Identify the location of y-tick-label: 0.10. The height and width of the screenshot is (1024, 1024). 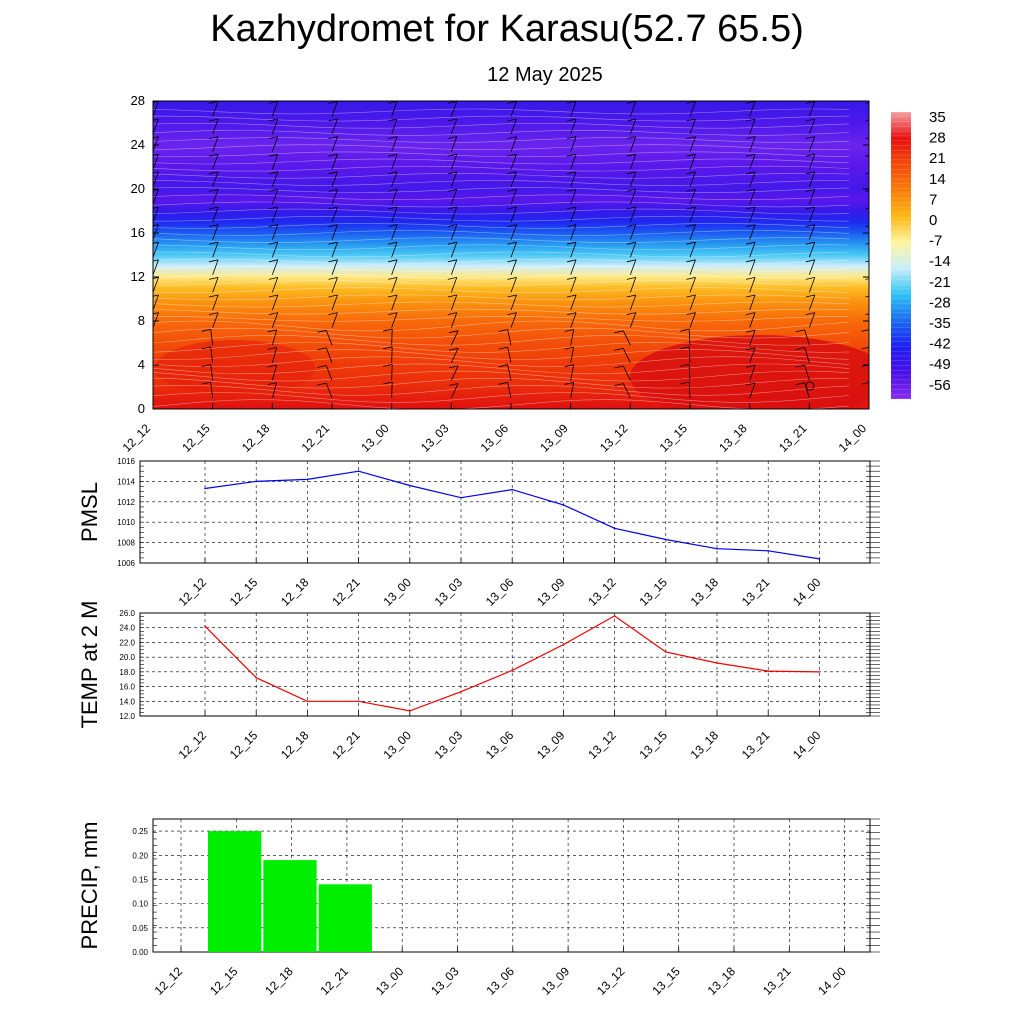
(140, 904).